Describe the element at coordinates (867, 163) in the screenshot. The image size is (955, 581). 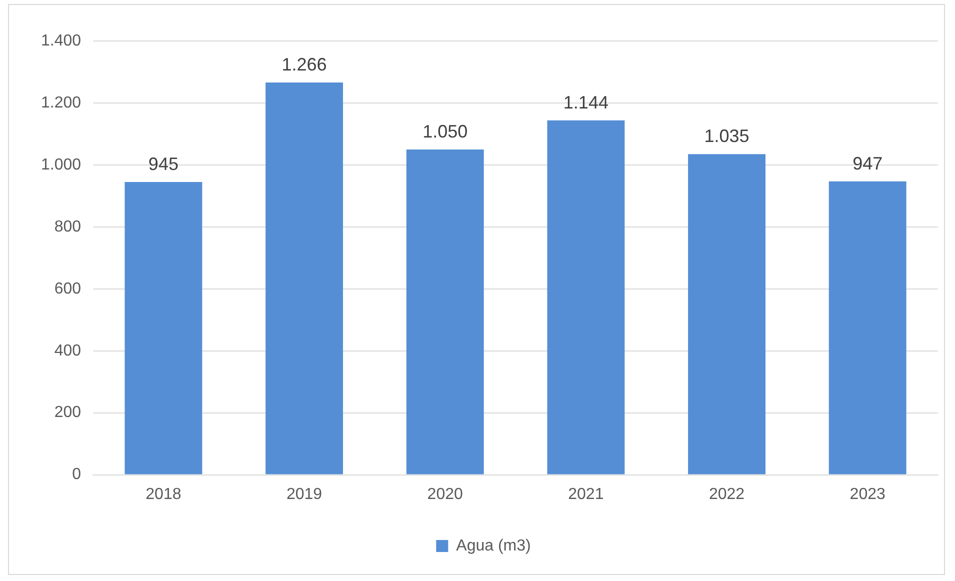
I see `data-label: 947` at that location.